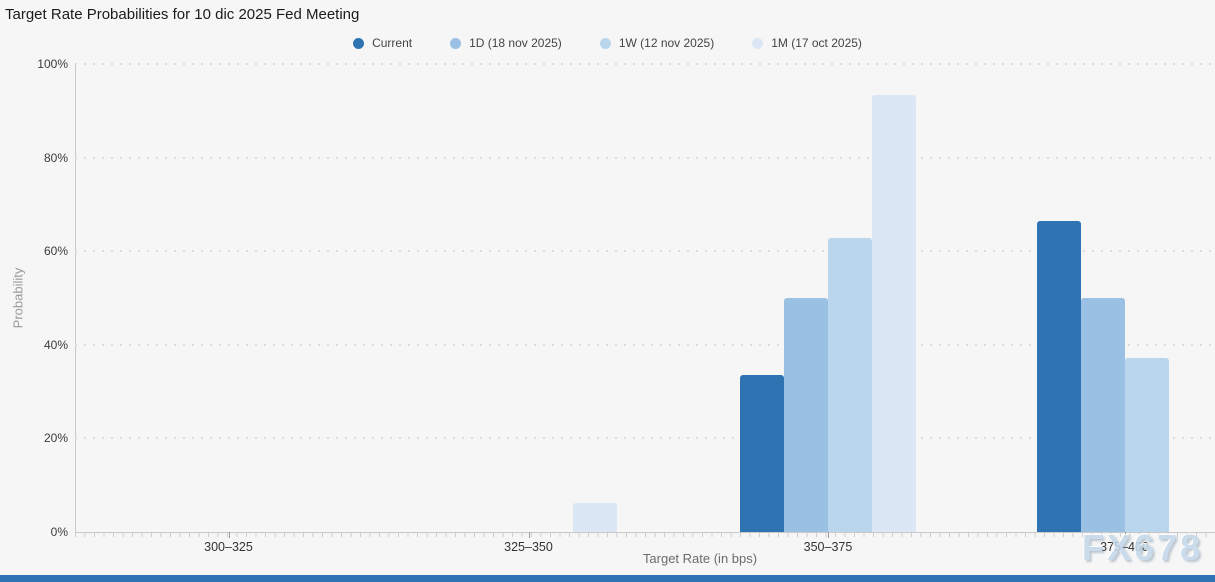 This screenshot has height=582, width=1215. What do you see at coordinates (55, 438) in the screenshot?
I see `y-tick-label: 20%` at bounding box center [55, 438].